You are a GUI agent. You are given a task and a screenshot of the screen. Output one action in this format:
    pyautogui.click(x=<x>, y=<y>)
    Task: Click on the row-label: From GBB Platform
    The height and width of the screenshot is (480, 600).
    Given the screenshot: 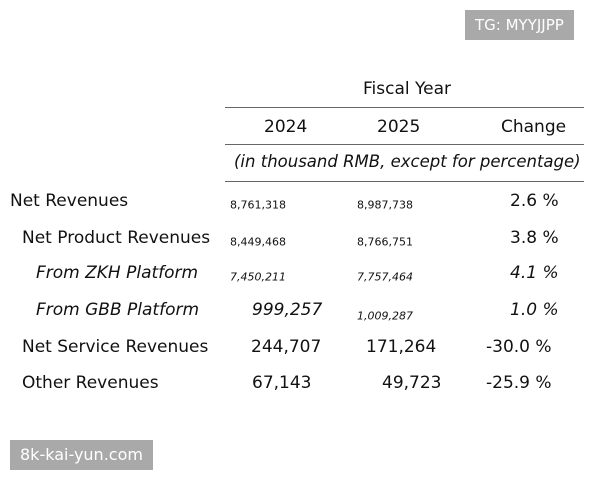 What is the action you would take?
    pyautogui.click(x=118, y=310)
    